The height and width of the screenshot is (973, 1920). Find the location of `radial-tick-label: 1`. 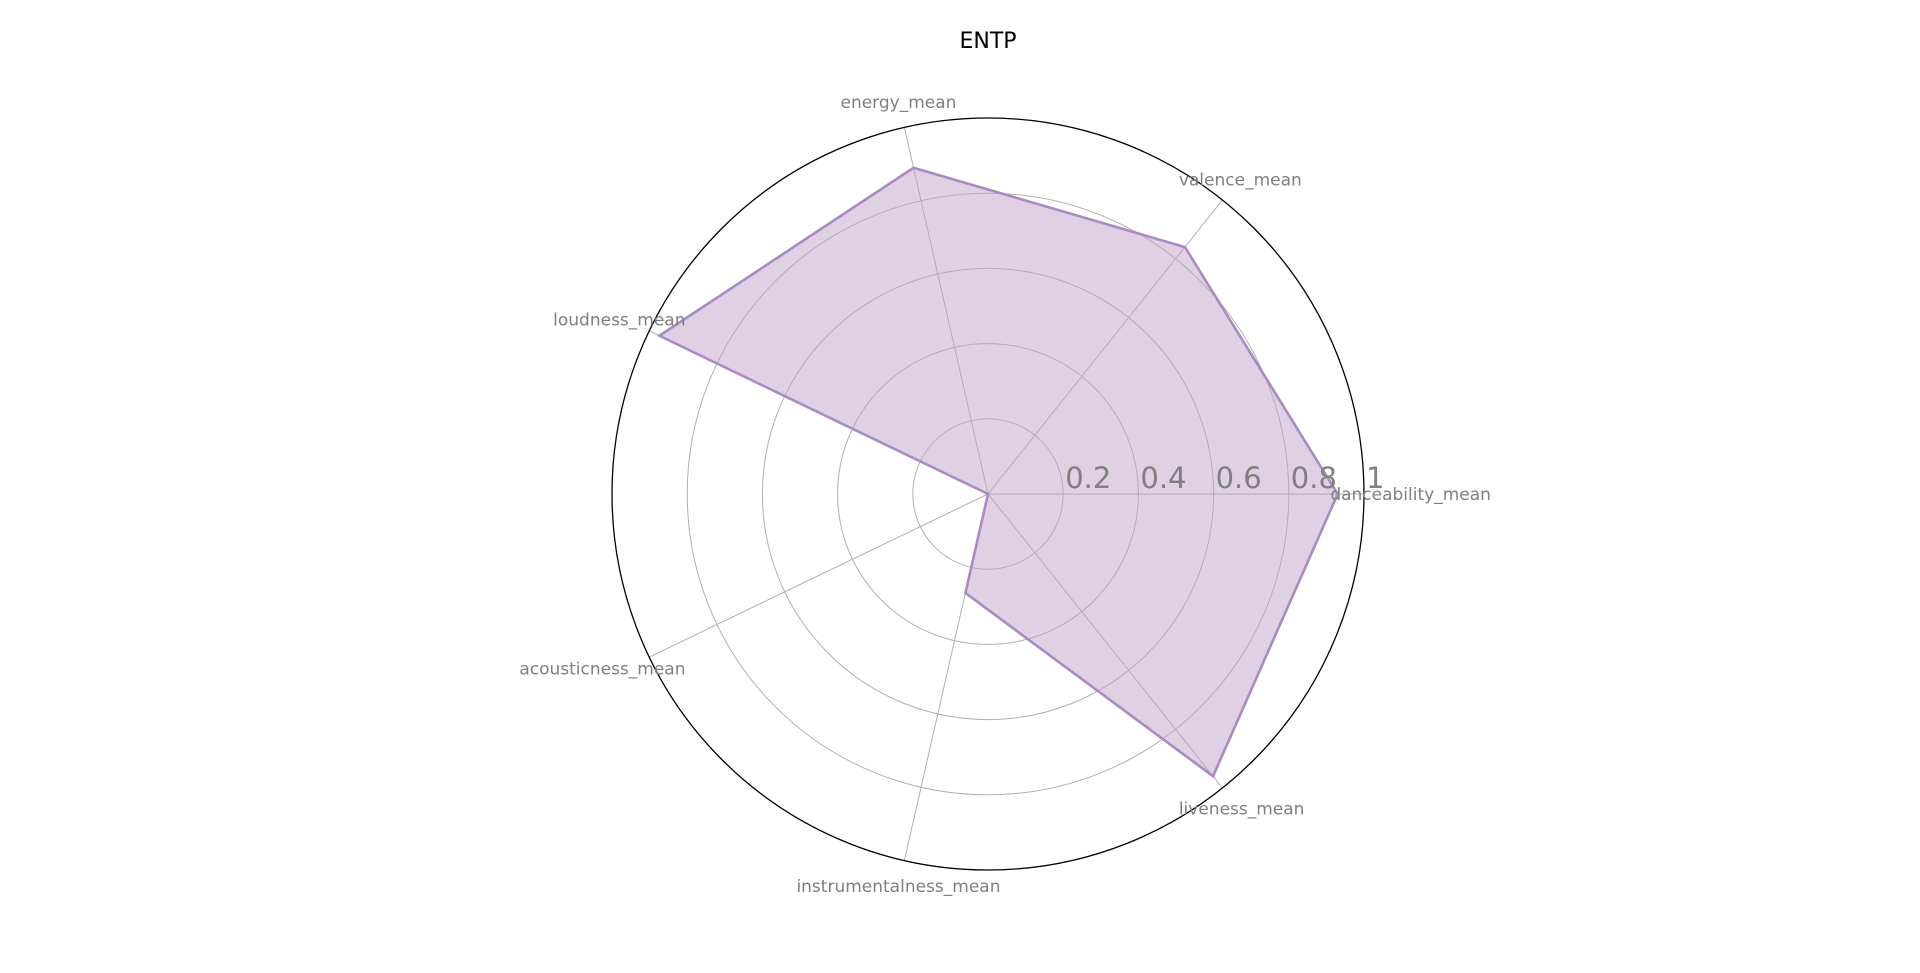

radial-tick-label: 1 is located at coordinates (1375, 478).